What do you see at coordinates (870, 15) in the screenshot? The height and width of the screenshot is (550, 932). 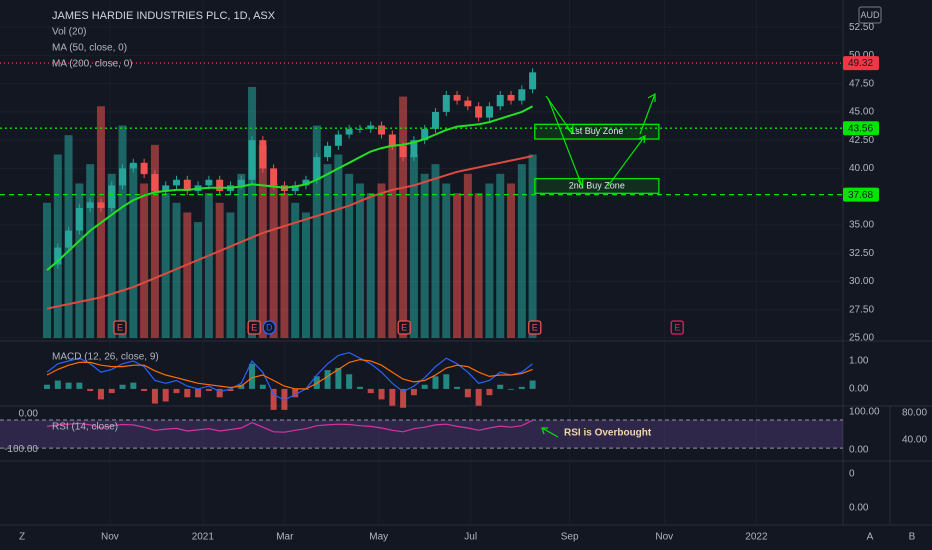 I see `currency-label: AUD` at bounding box center [870, 15].